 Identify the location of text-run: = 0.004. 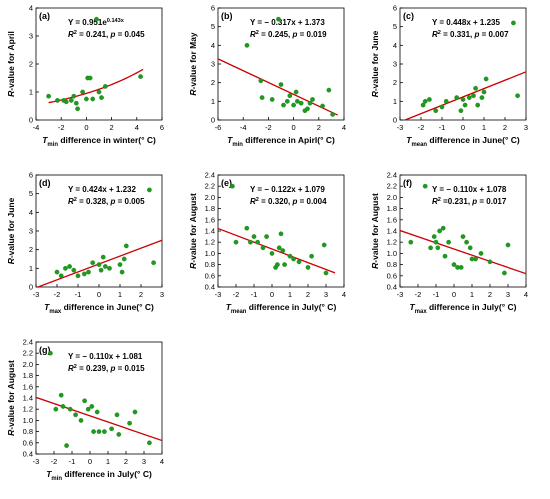
(312, 201).